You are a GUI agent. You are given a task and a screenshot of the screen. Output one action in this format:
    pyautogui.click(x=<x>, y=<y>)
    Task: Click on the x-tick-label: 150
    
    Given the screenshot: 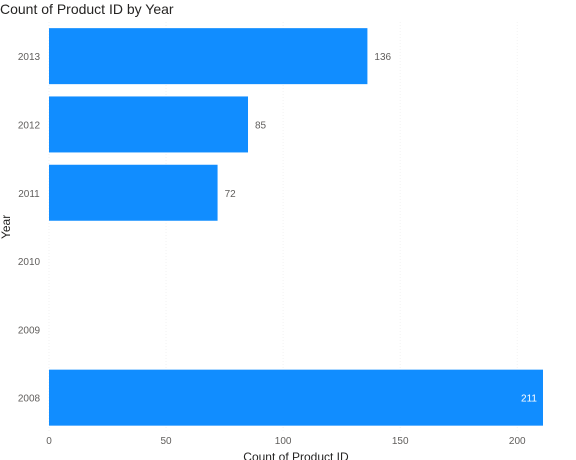 What is the action you would take?
    pyautogui.click(x=400, y=441)
    